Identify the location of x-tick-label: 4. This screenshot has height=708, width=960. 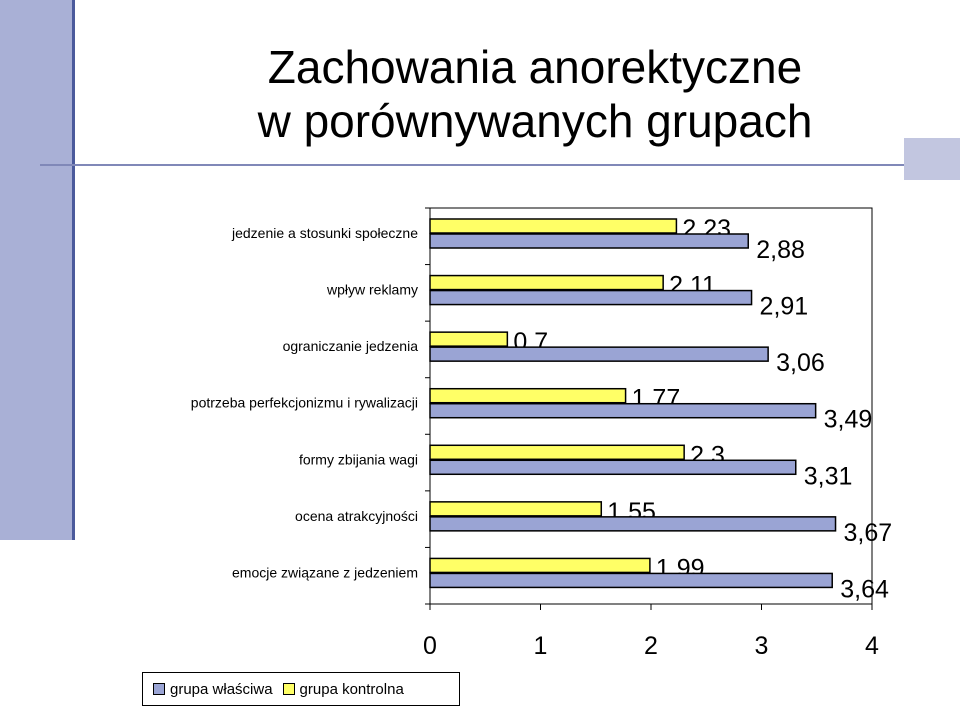
(872, 646).